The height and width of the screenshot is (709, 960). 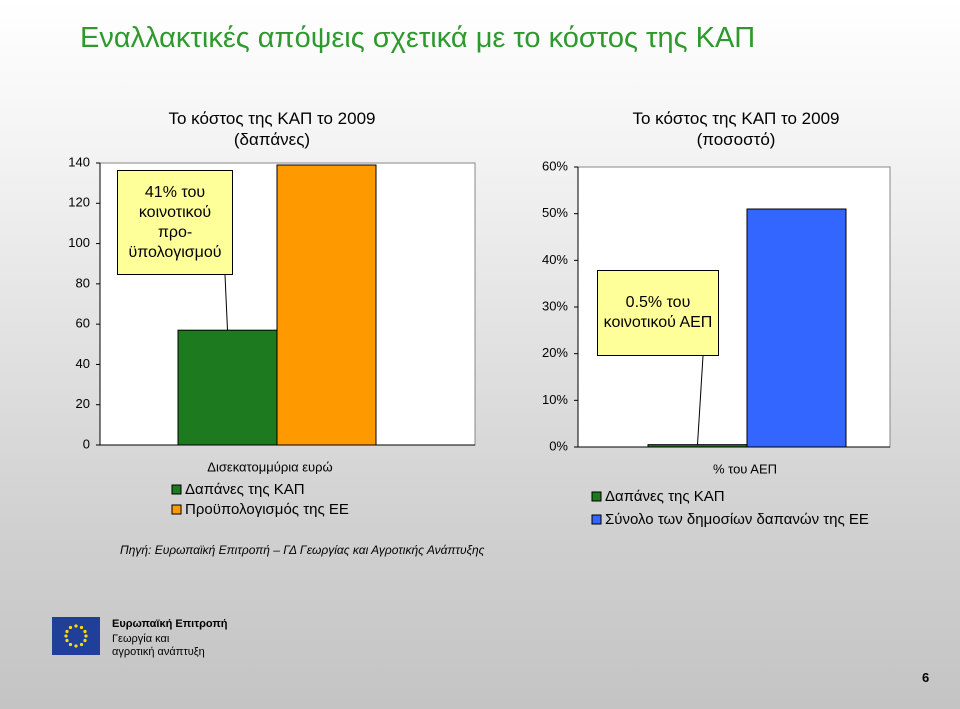 I want to click on y-tick-label: 120, so click(x=79, y=202).